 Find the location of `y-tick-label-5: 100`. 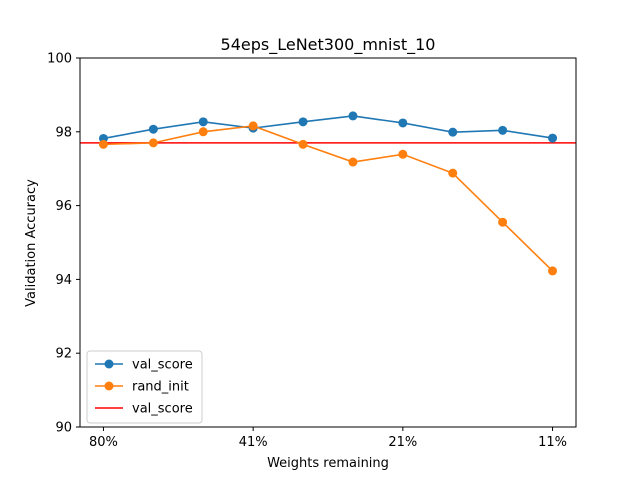

y-tick-label-5: 100 is located at coordinates (59, 59).